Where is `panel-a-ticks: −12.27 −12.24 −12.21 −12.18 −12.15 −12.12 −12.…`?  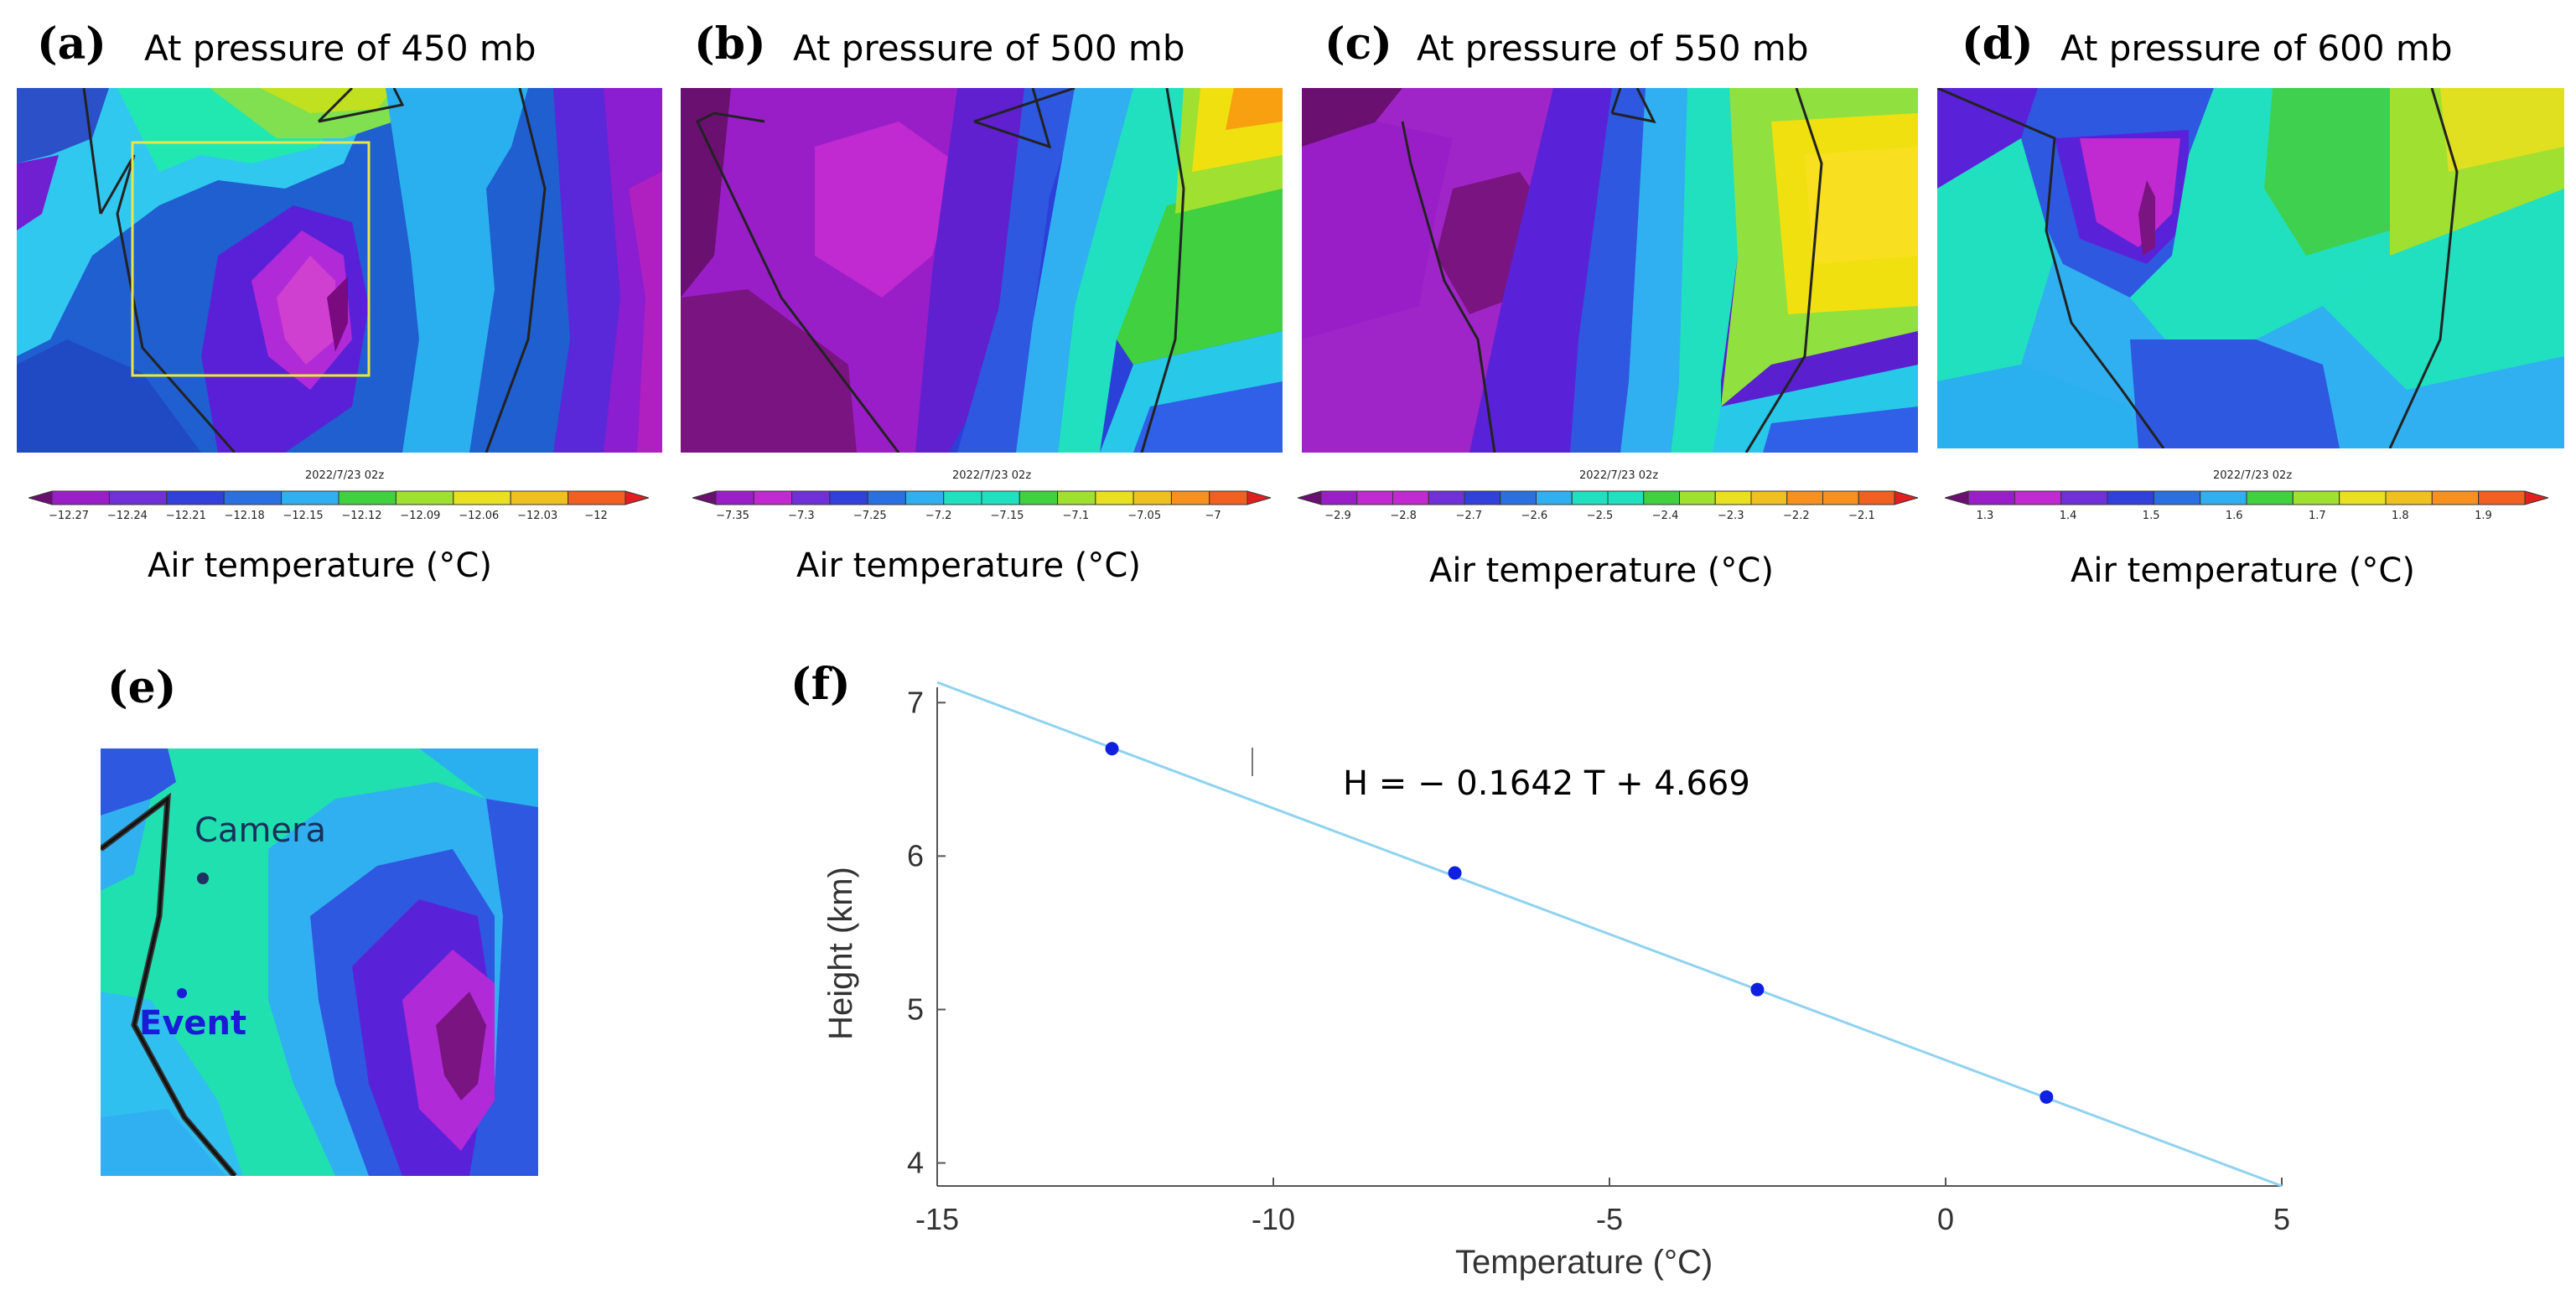 panel-a-ticks: −12.27 −12.24 −12.21 −12.18 −12.15 −12.12 −12.… is located at coordinates (339, 518).